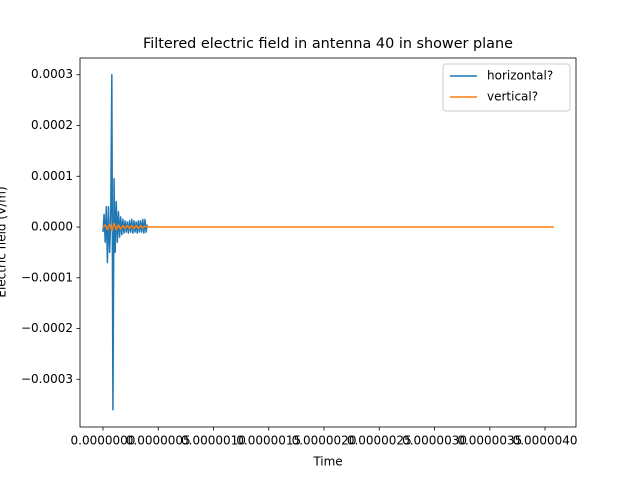  Describe the element at coordinates (52, 125) in the screenshot. I see `y-tick-label: 0.0002` at that location.